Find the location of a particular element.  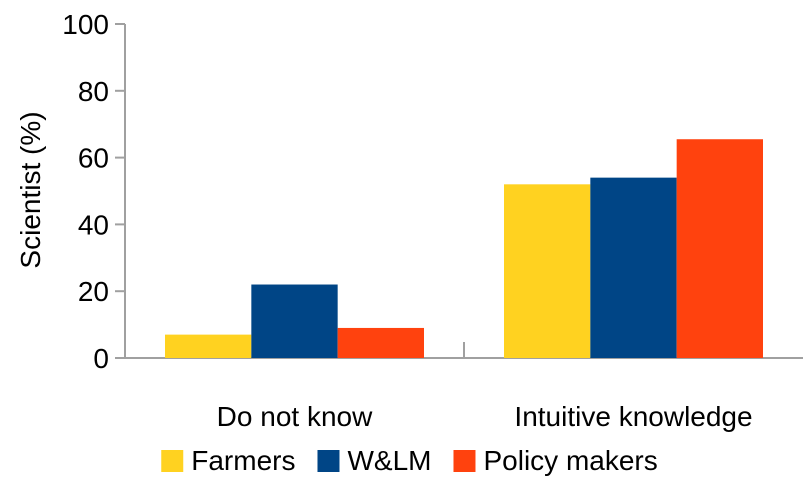

y-ticks: 0 20 40 60 80 100 is located at coordinates (93, 191).